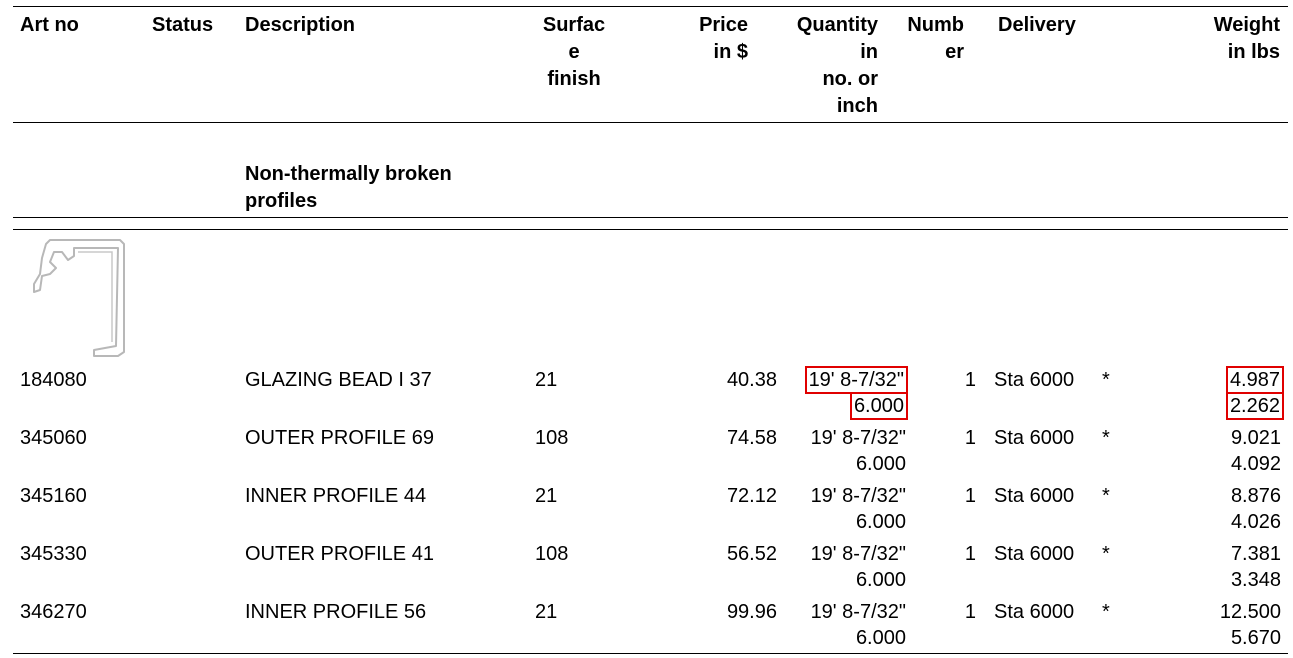 Image resolution: width=1293 pixels, height=658 pixels. I want to click on column-header: Art no, so click(49, 25).